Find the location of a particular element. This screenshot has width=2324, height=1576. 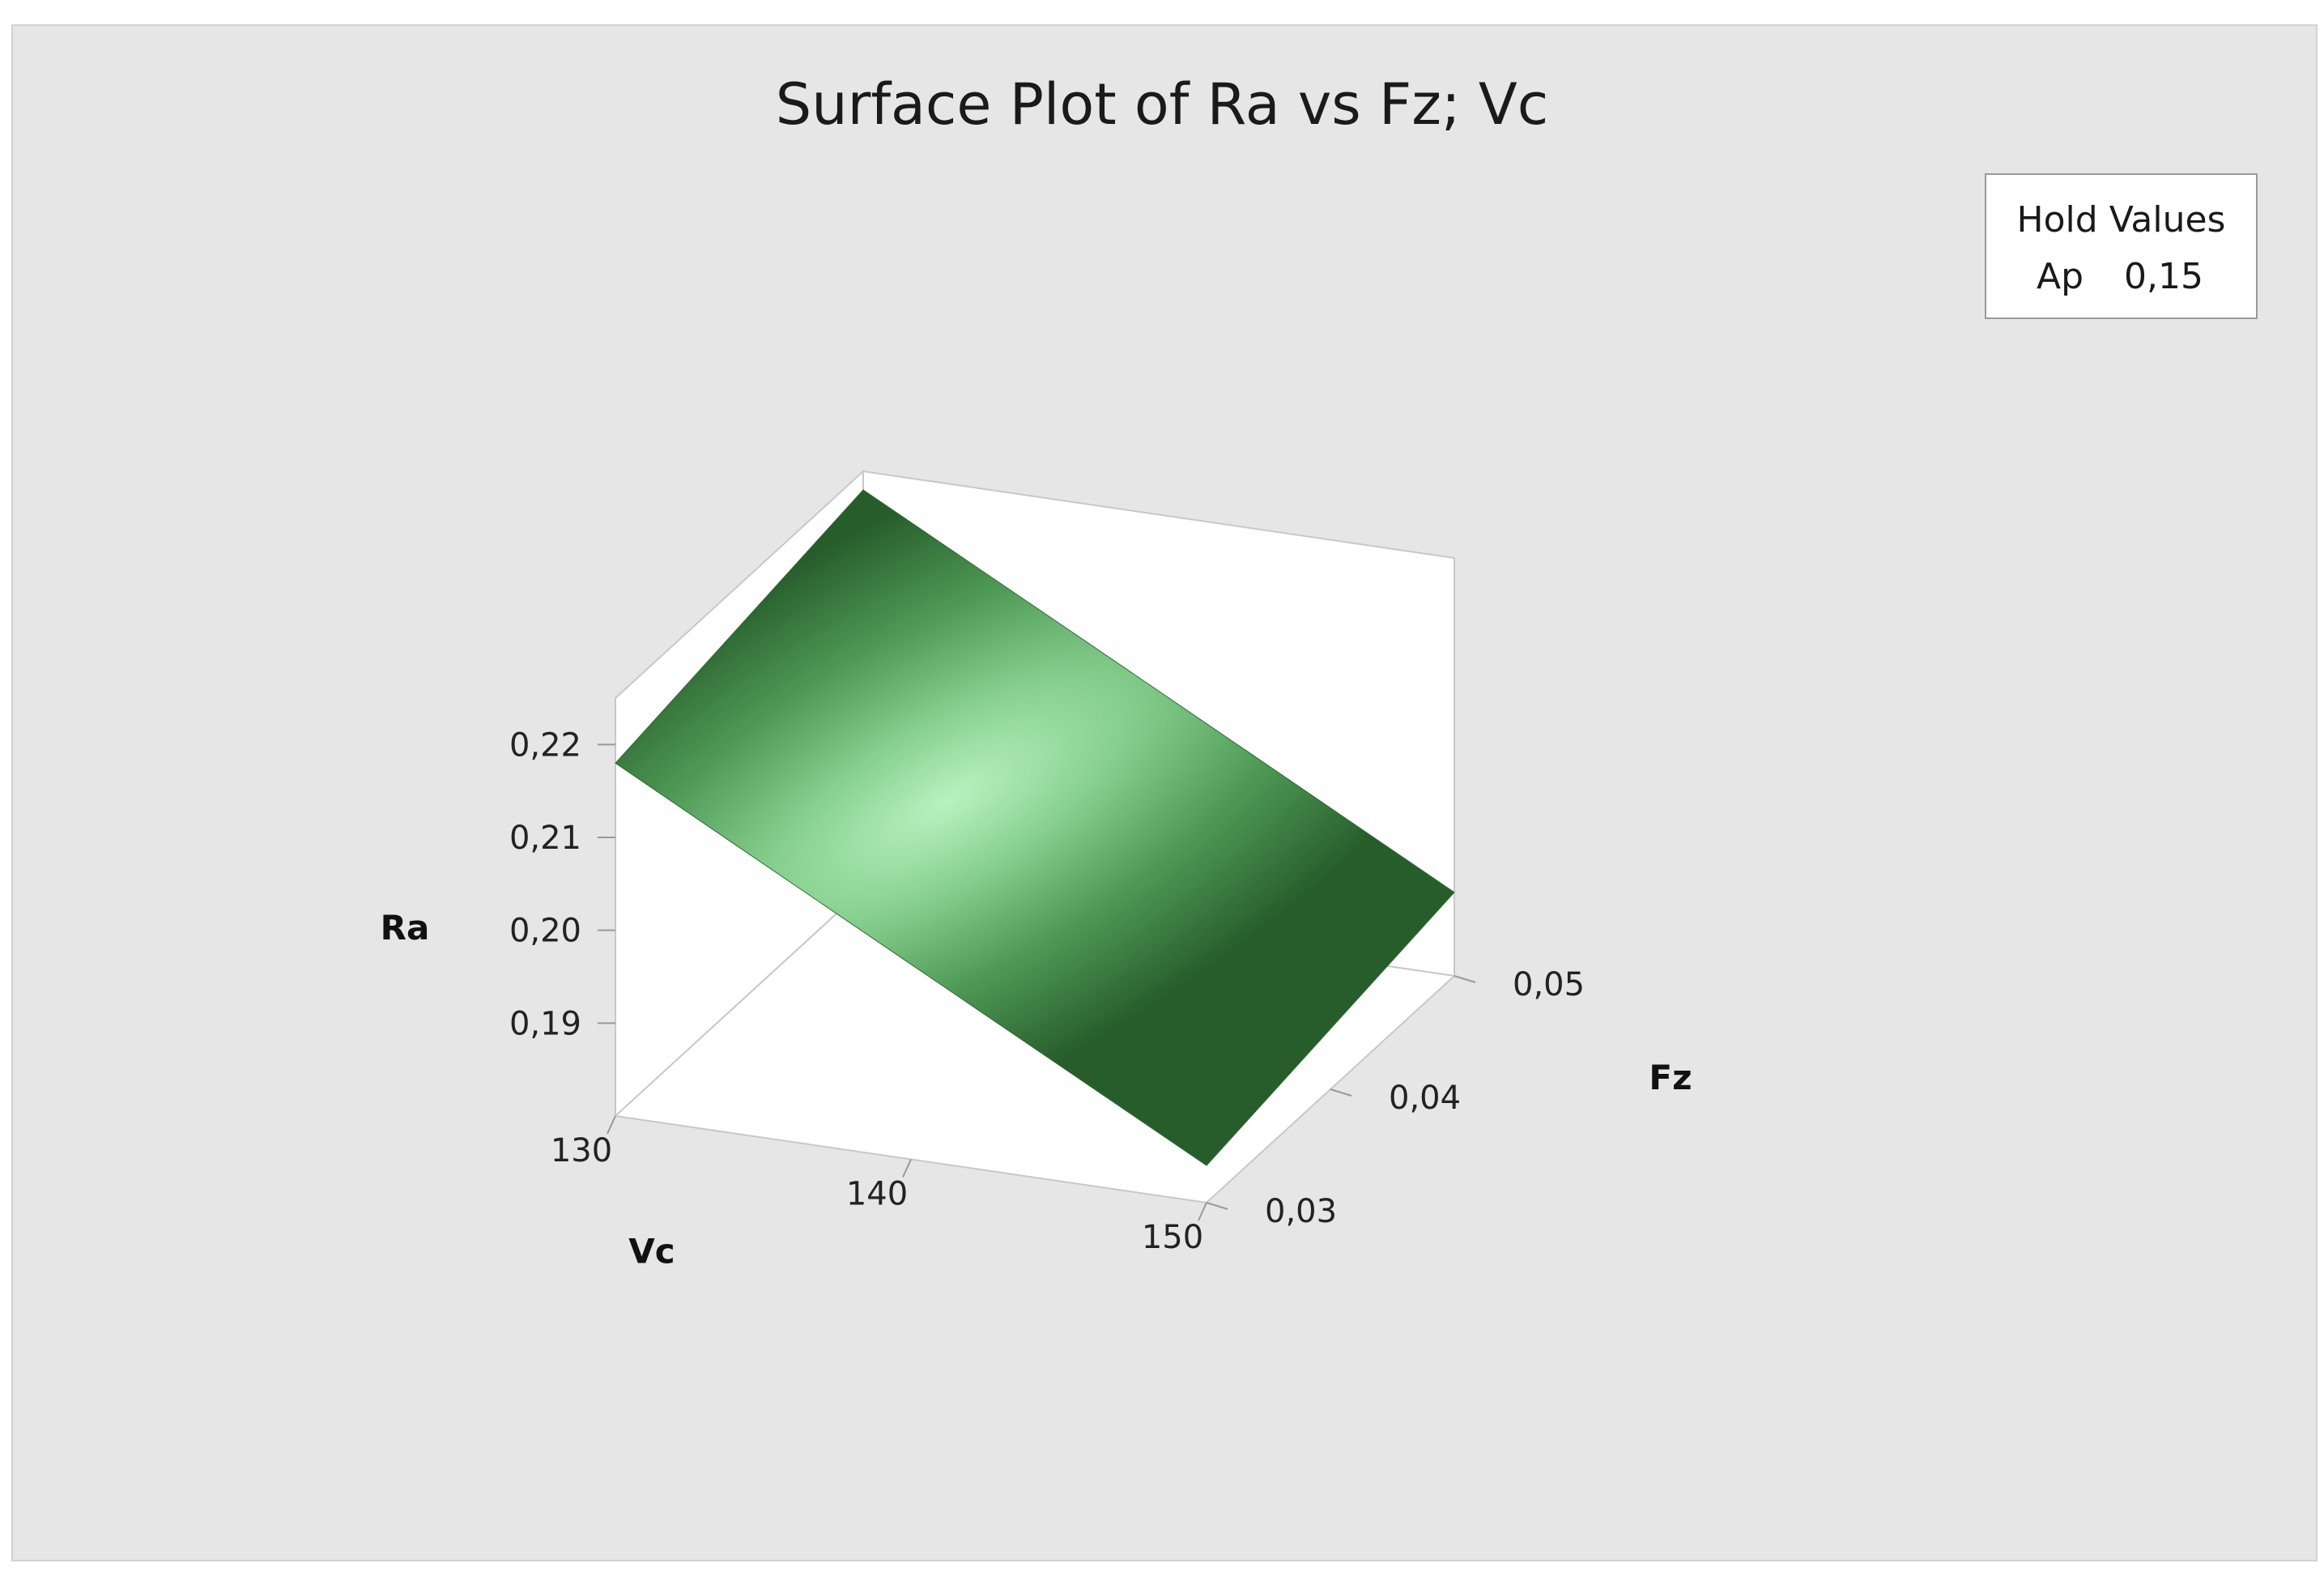

z-axis-label: Ra is located at coordinates (406, 928).